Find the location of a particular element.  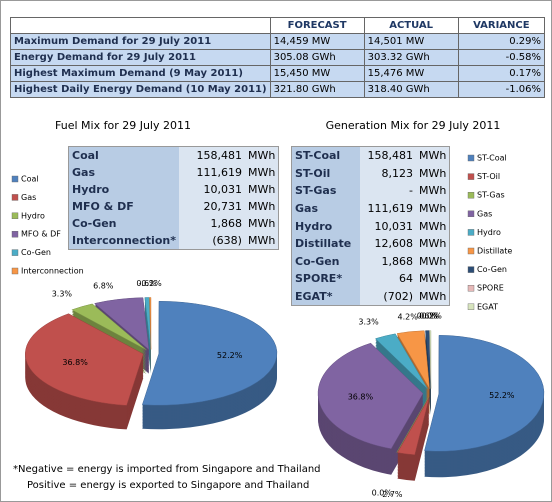

table-cell: 15,450 MW is located at coordinates (317, 73).